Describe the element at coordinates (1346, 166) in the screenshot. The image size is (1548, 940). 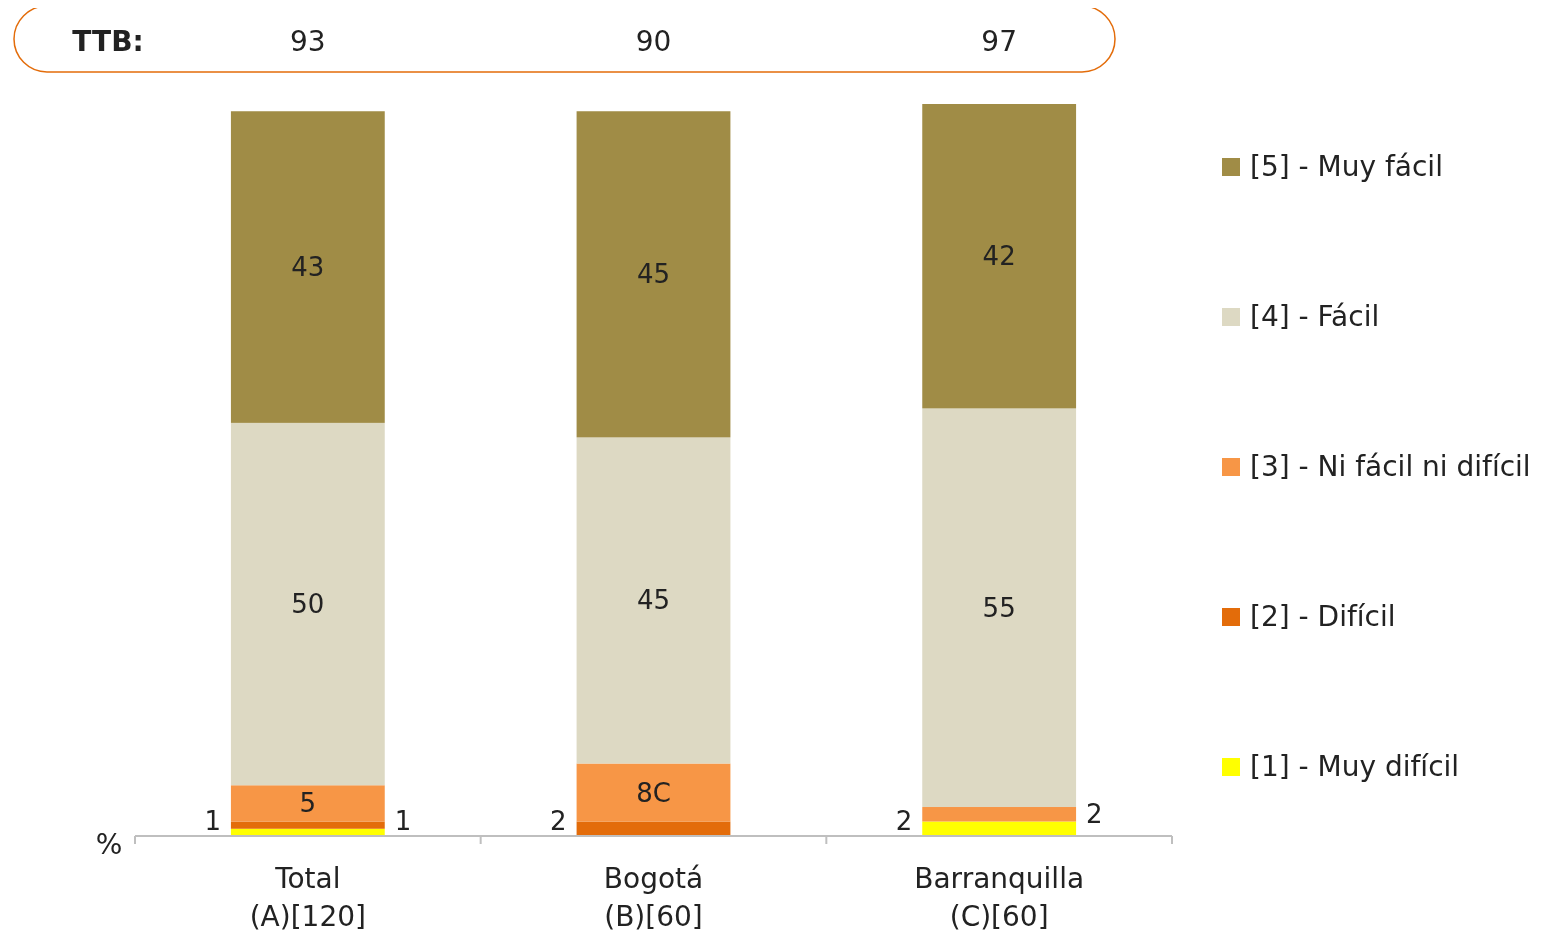
I see `legend-label: [5] - Muy fácil` at that location.